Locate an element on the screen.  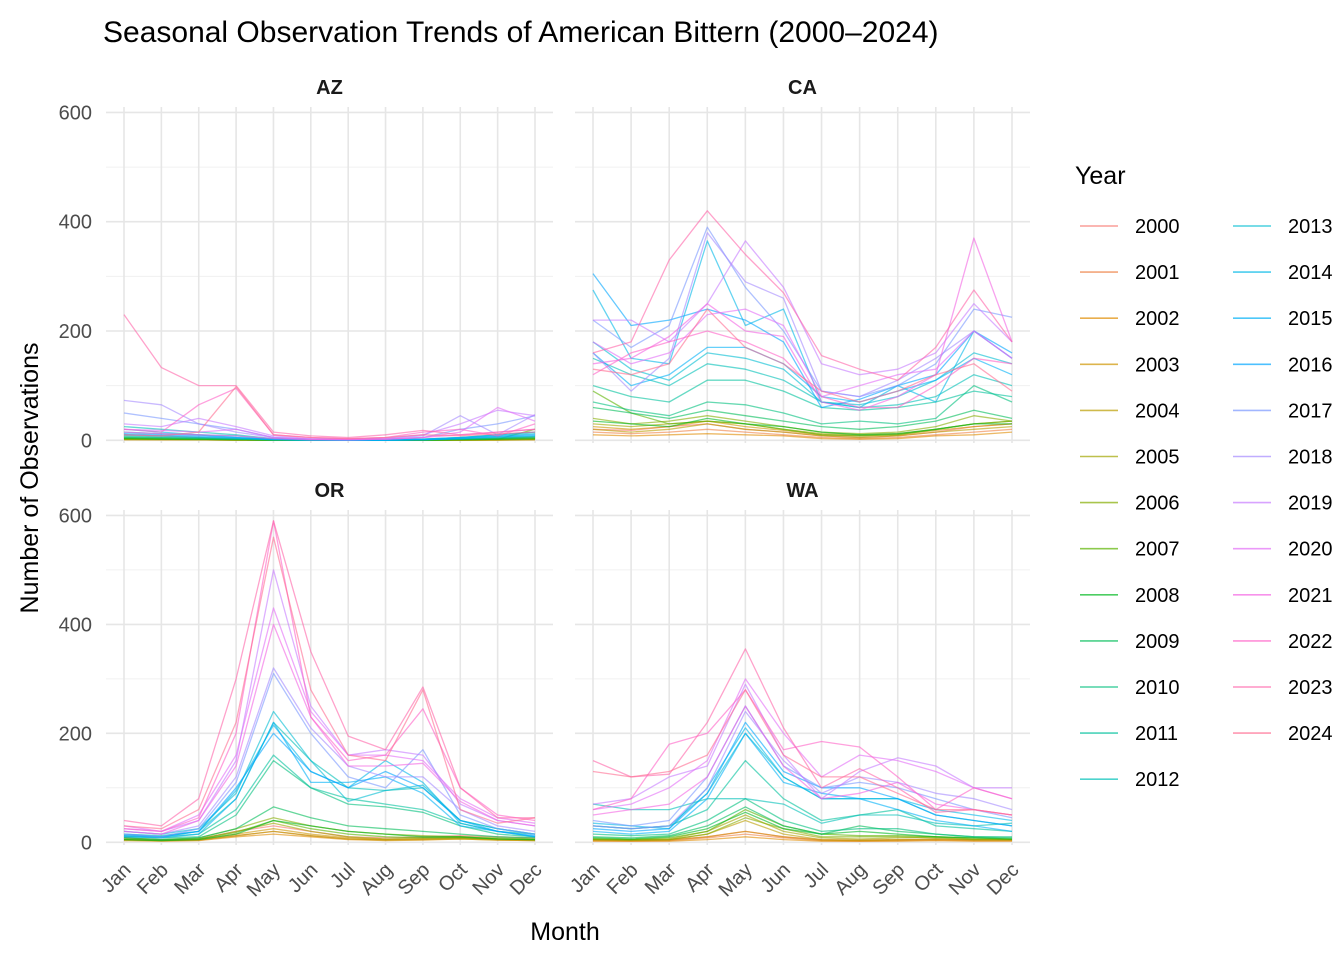
legend-item-2005: 2005 is located at coordinates (1130, 458).